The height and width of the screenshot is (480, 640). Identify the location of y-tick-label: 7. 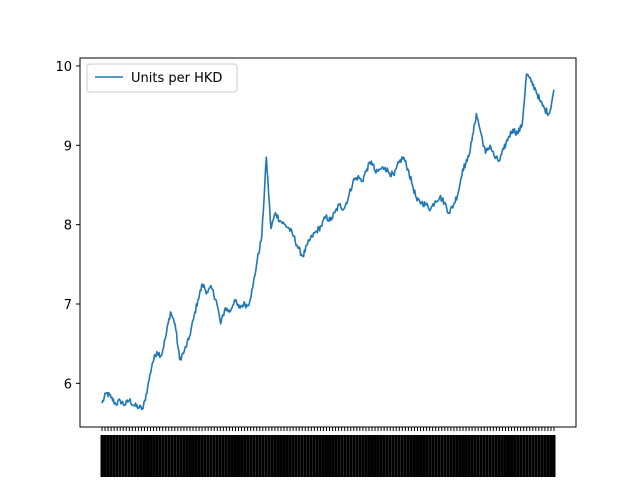
(68, 305).